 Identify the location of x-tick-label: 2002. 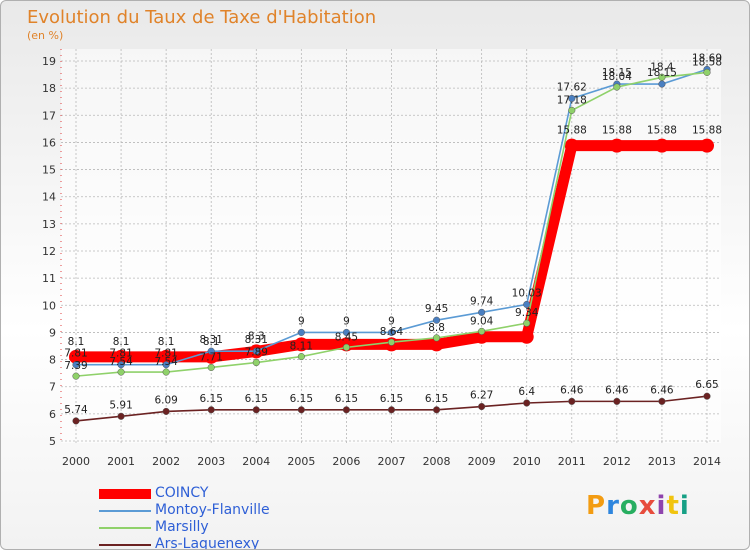
(166, 461).